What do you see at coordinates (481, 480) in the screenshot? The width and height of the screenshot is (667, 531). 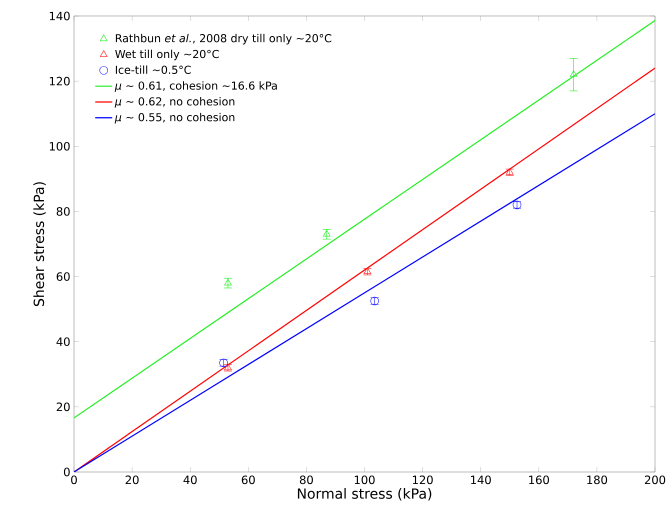 I see `x-tick-label: 140` at bounding box center [481, 480].